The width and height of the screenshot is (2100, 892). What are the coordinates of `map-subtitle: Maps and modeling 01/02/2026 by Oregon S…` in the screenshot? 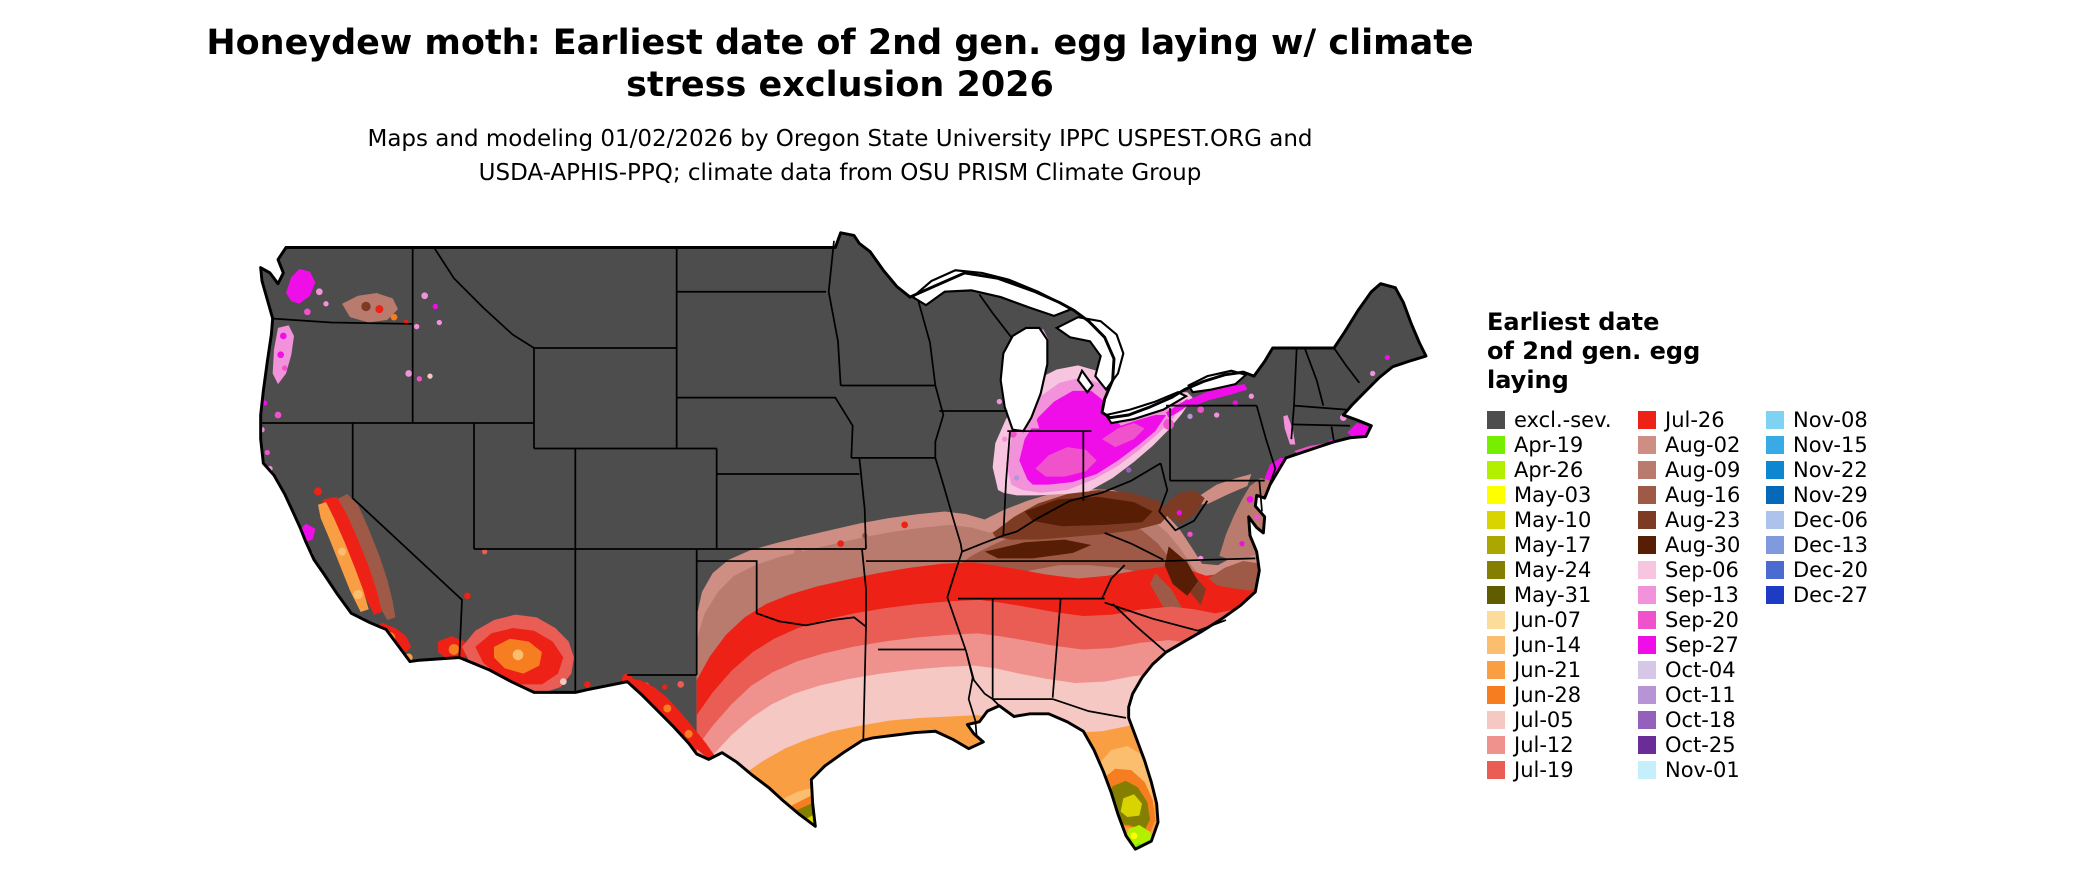 It's located at (840, 156).